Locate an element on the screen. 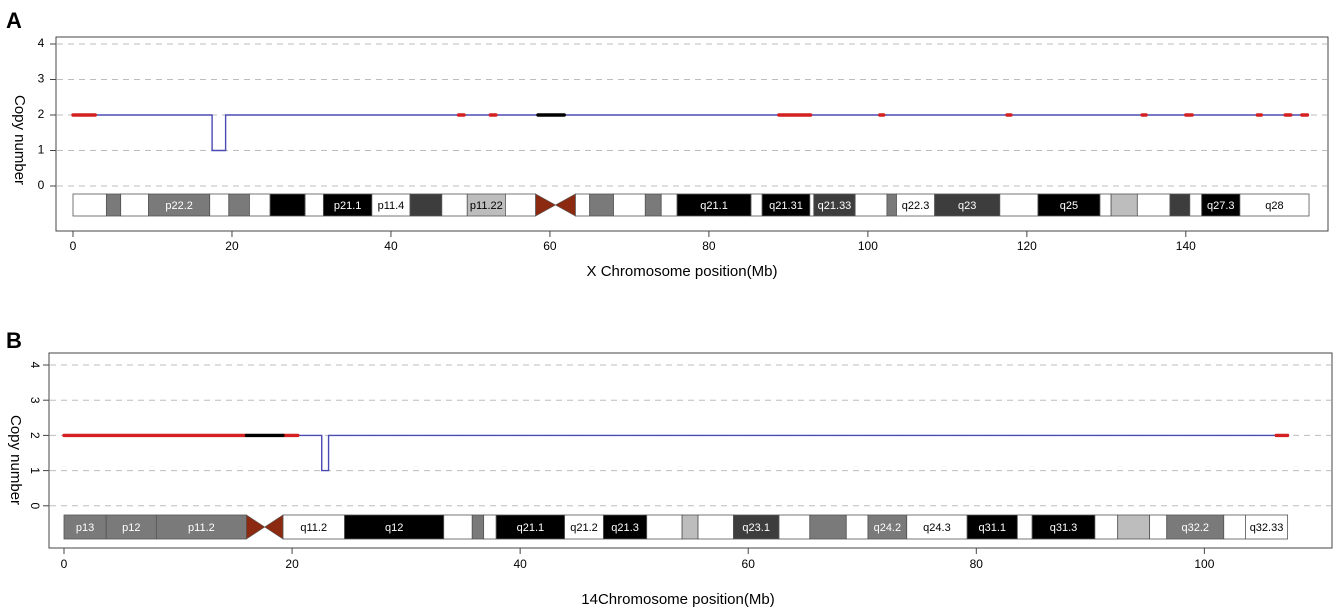 Image resolution: width=1340 pixels, height=611 pixels. band-label: q12 is located at coordinates (394, 528).